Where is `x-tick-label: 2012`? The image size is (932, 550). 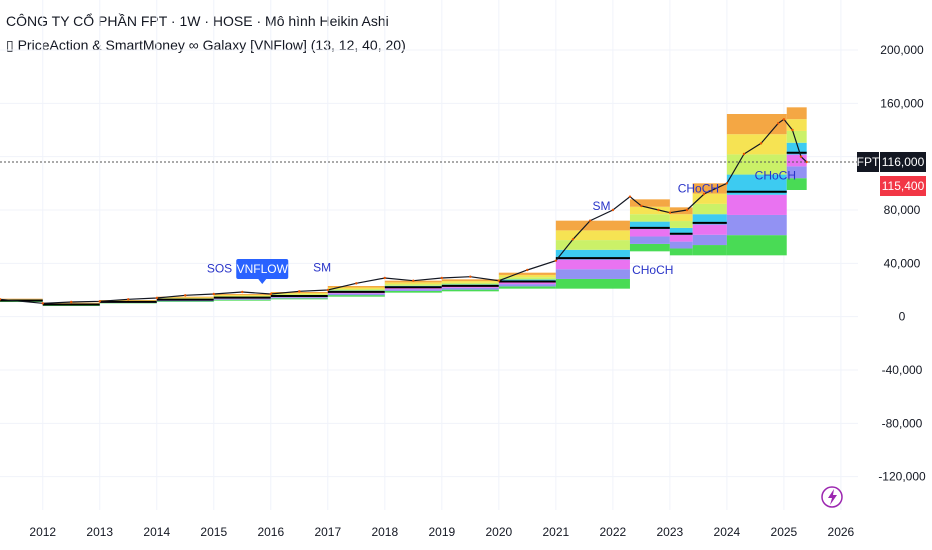
x-tick-label: 2012 is located at coordinates (42, 532).